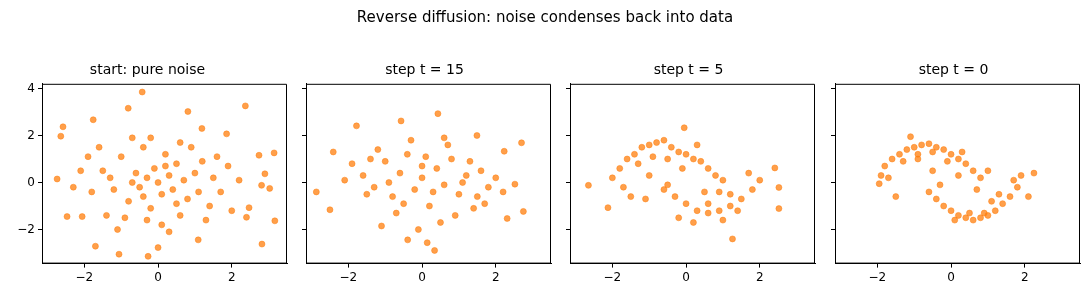  Describe the element at coordinates (422, 276) in the screenshot. I see `x-tick-label: 0` at that location.